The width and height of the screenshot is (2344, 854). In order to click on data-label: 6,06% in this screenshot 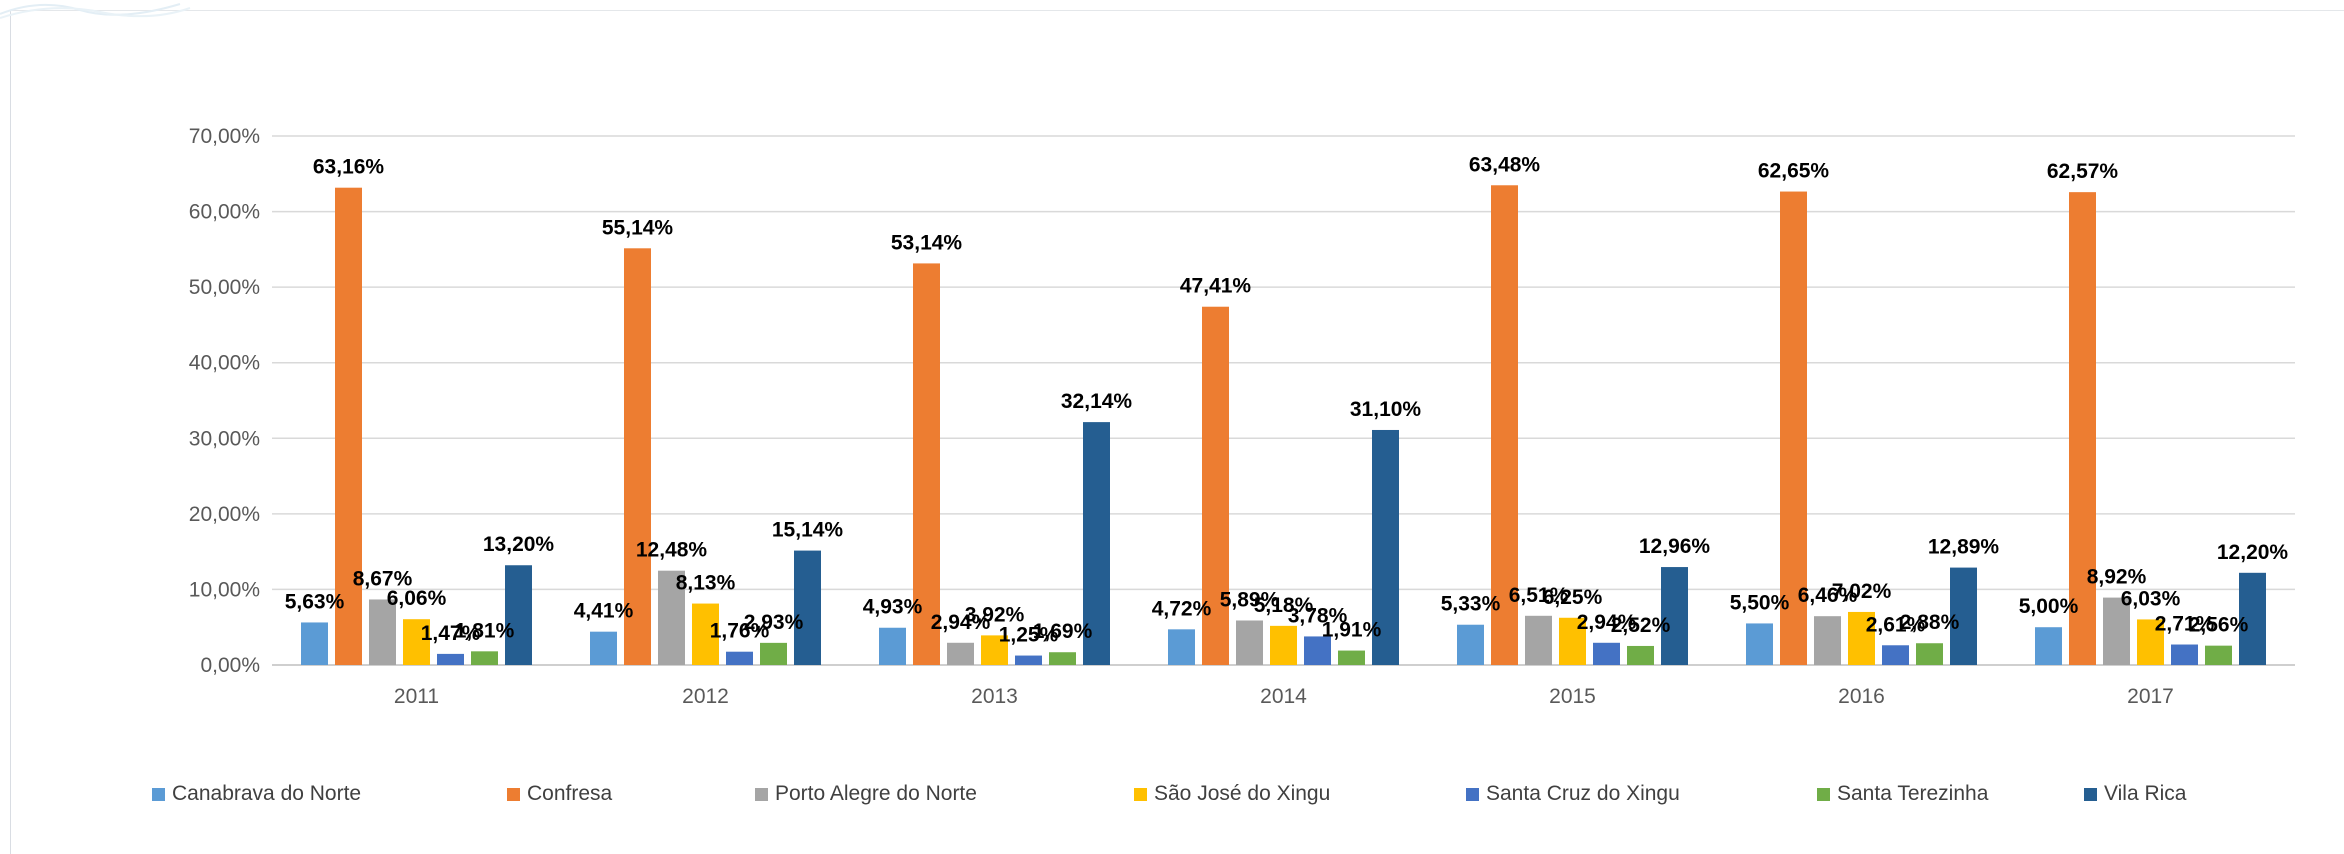, I will do `click(417, 598)`.